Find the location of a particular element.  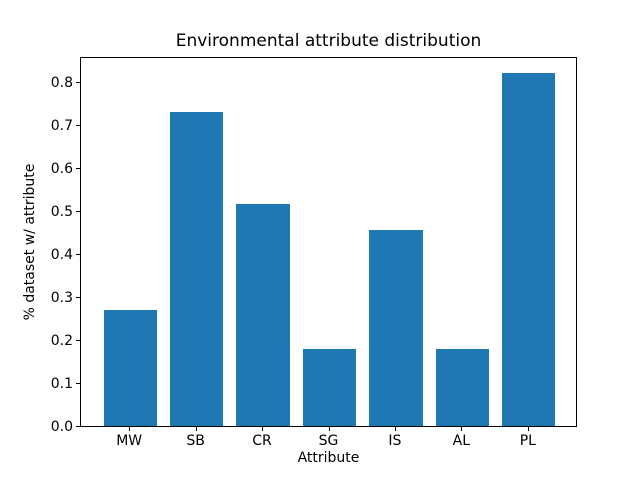

x-tick-label-cr: CR is located at coordinates (262, 441).